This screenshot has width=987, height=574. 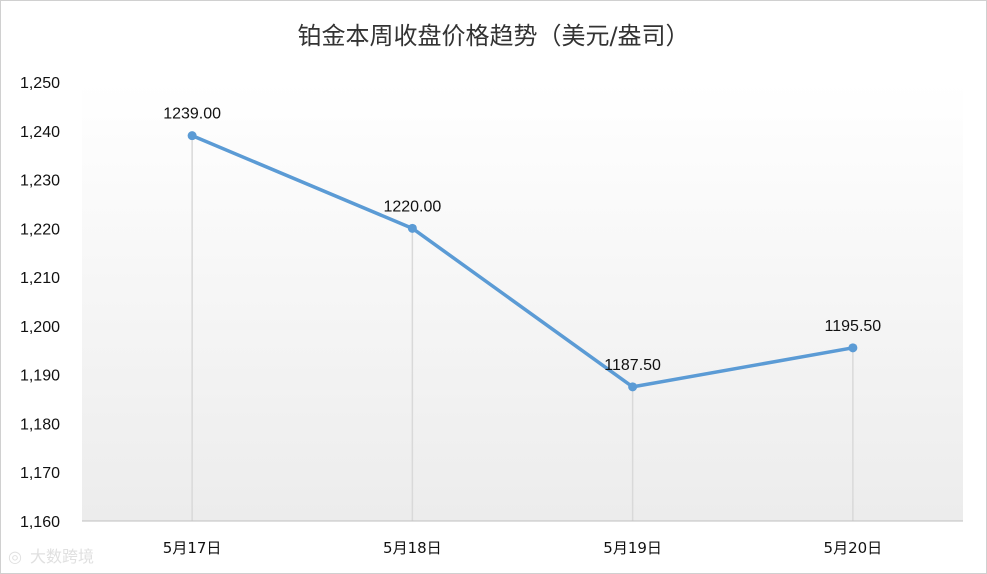 What do you see at coordinates (40, 83) in the screenshot?
I see `y-tick-label: 1,250` at bounding box center [40, 83].